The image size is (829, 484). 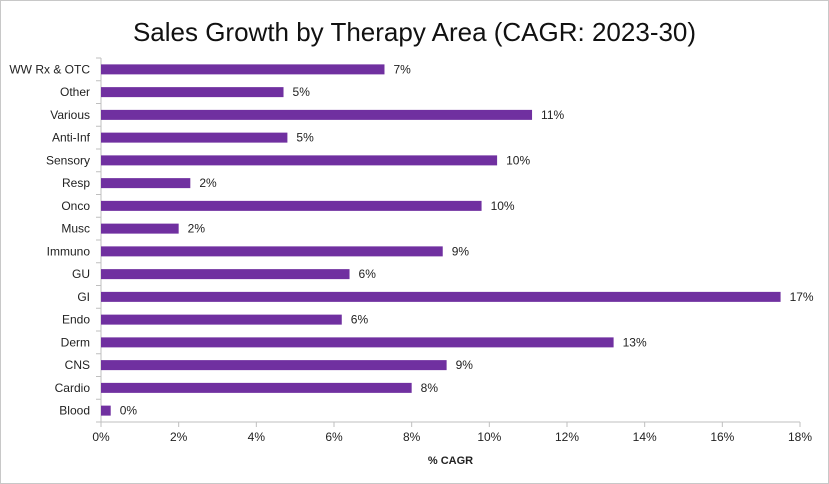 What do you see at coordinates (81, 274) in the screenshot?
I see `y-category-label: GU` at bounding box center [81, 274].